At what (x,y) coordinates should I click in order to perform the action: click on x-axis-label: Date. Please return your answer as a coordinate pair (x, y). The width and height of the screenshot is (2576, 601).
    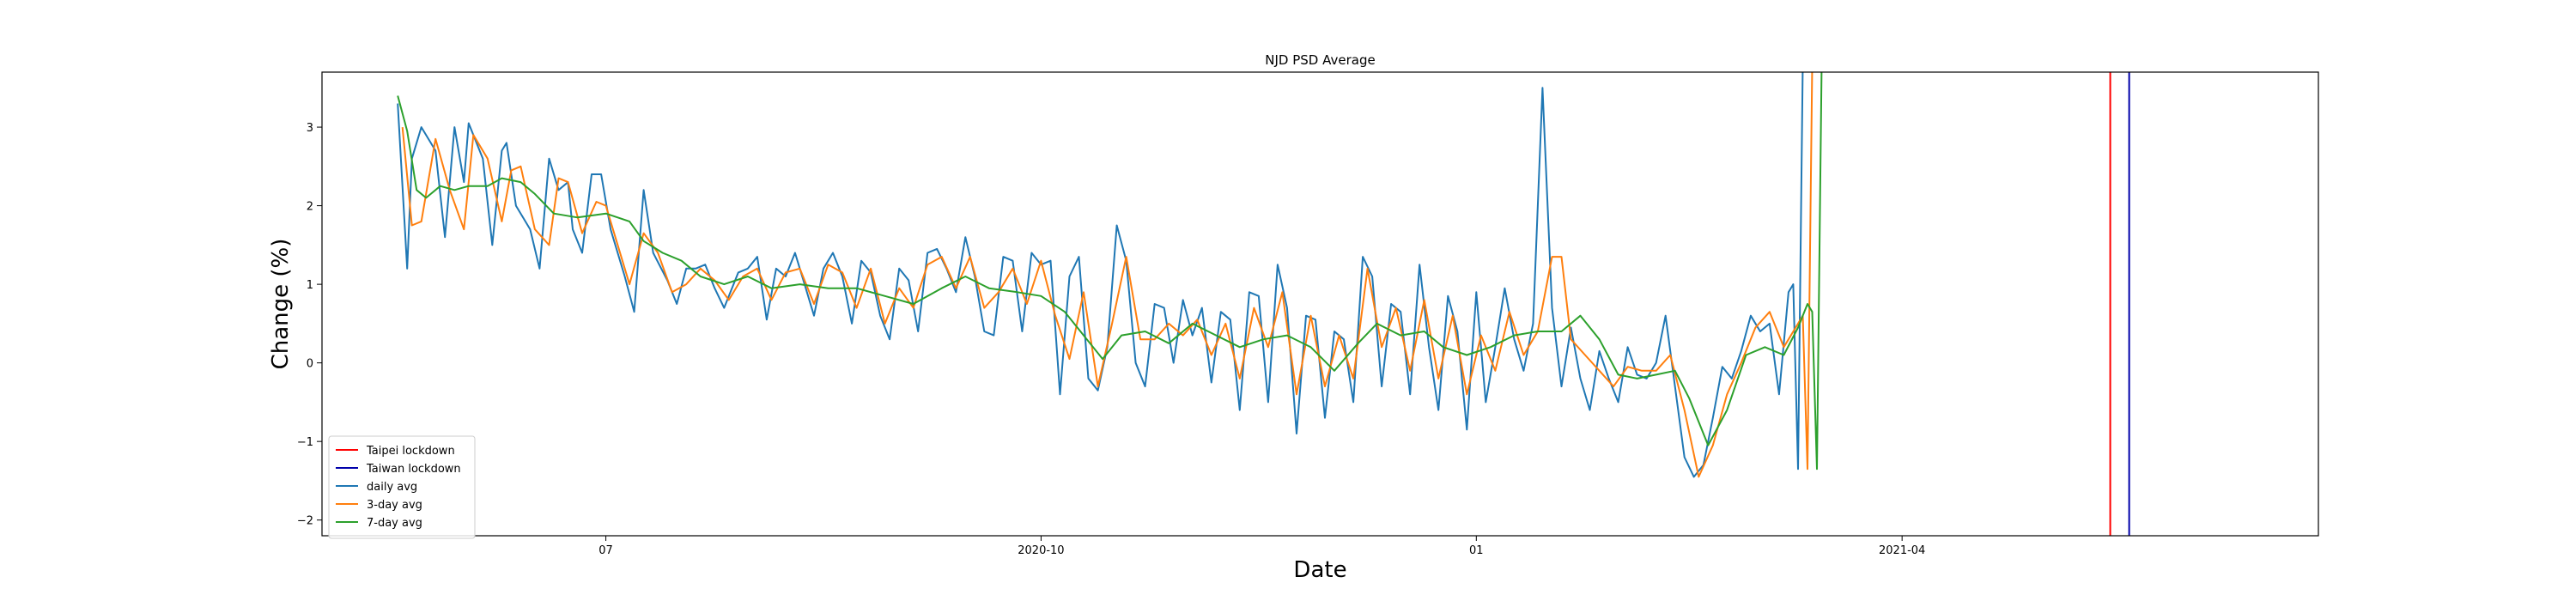
    Looking at the image, I should click on (1319, 570).